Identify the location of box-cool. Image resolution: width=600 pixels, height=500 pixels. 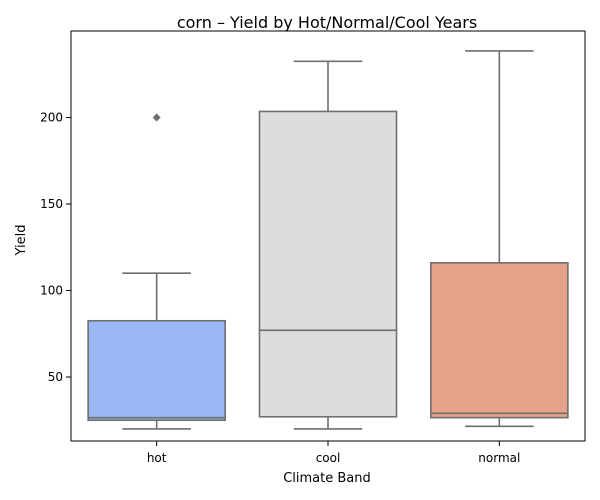
(328, 264).